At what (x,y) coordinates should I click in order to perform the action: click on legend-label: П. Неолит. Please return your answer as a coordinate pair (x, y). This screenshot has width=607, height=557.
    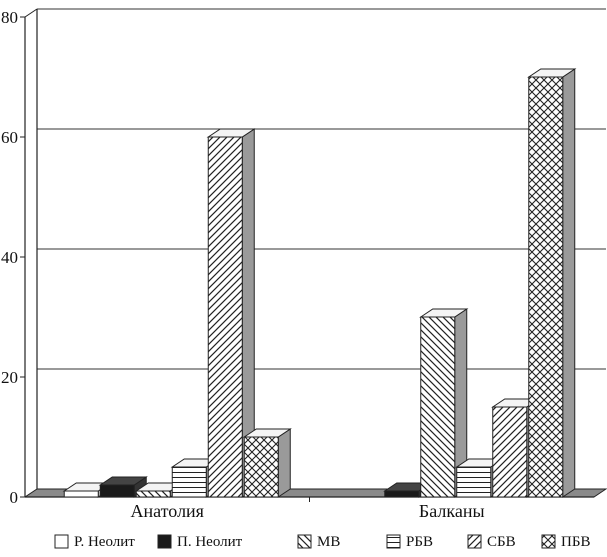
    Looking at the image, I should click on (210, 542).